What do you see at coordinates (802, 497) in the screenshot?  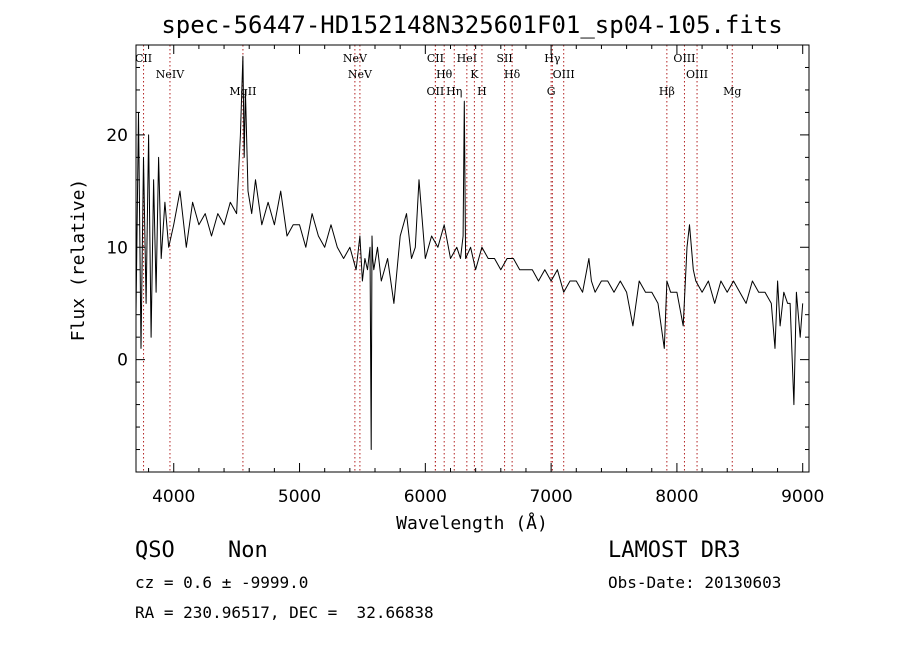 I see `x-tick-label: 9000` at bounding box center [802, 497].